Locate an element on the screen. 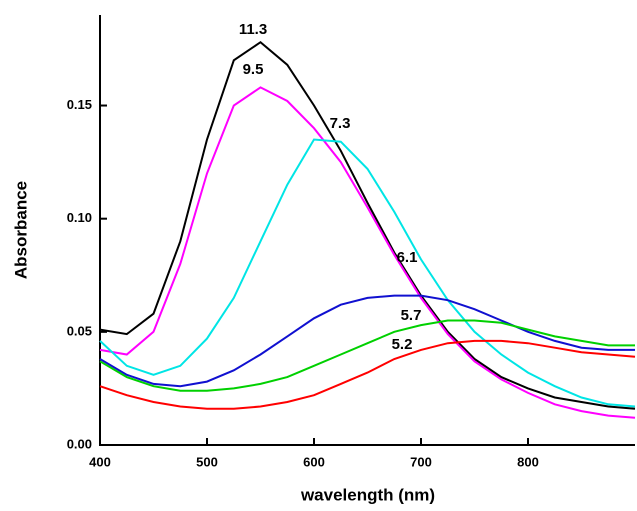 The height and width of the screenshot is (511, 637). series-label: 5.2 is located at coordinates (402, 344).